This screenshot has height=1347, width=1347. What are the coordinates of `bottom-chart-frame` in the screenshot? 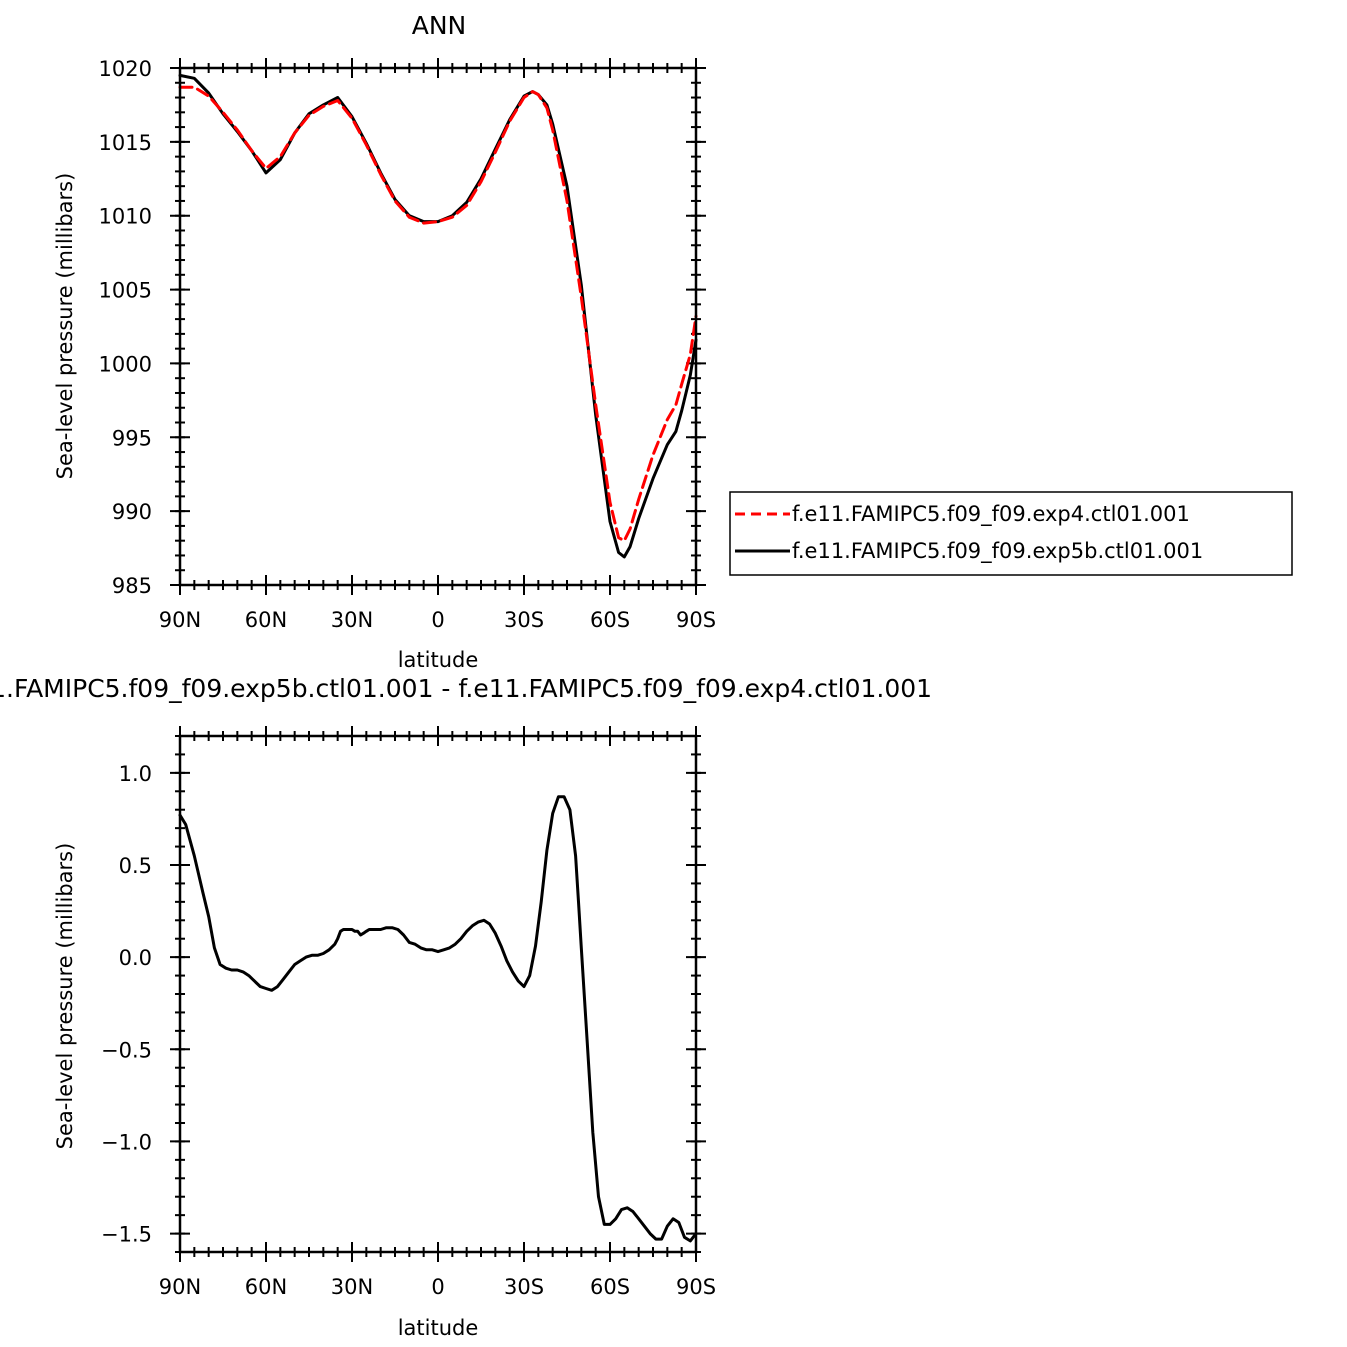 It's located at (438, 994).